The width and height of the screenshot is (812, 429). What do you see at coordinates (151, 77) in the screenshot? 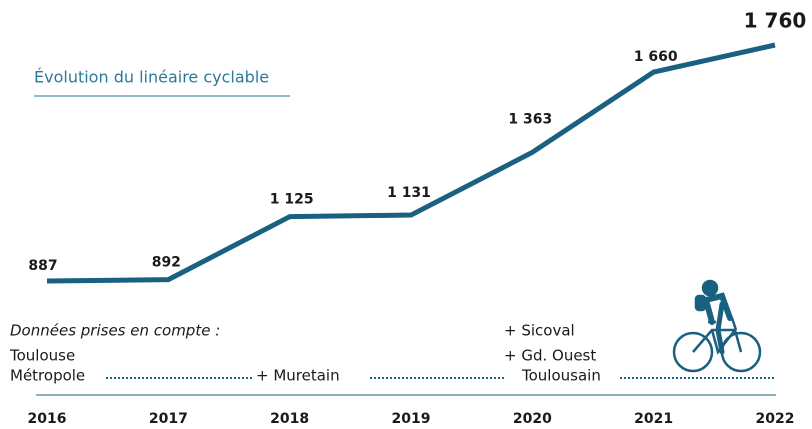
I see `chart-title: Évolution du linéaire cyclable` at bounding box center [151, 77].